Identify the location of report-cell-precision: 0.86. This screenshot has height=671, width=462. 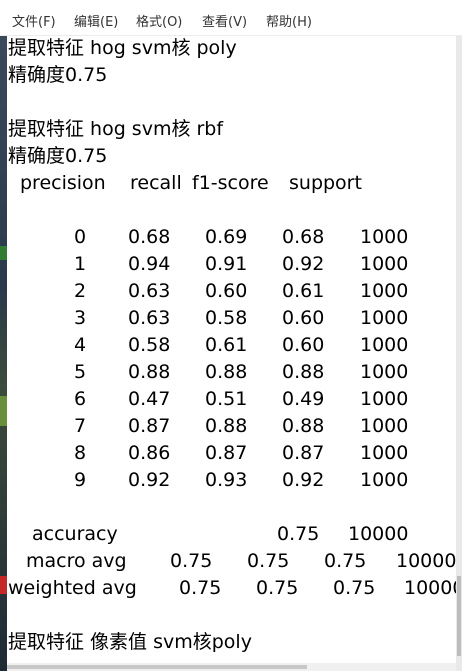
(149, 453).